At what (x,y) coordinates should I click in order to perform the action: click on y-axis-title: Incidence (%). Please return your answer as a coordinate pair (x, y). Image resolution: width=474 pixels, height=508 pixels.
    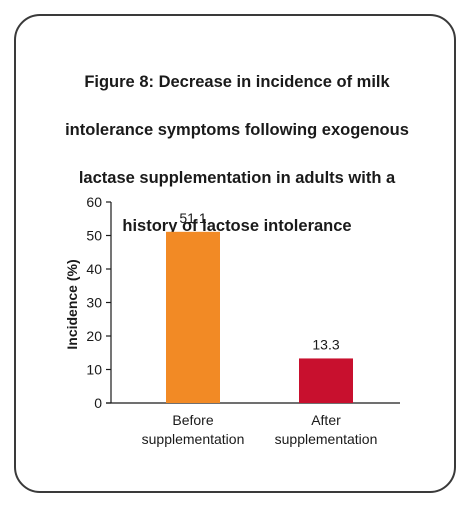
    Looking at the image, I should click on (72, 304).